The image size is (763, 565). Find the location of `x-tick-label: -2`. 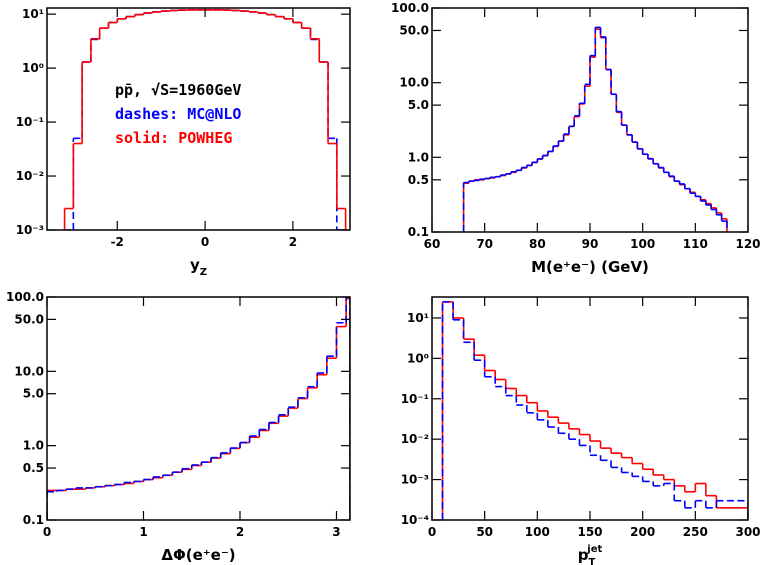

x-tick-label: -2 is located at coordinates (117, 242).